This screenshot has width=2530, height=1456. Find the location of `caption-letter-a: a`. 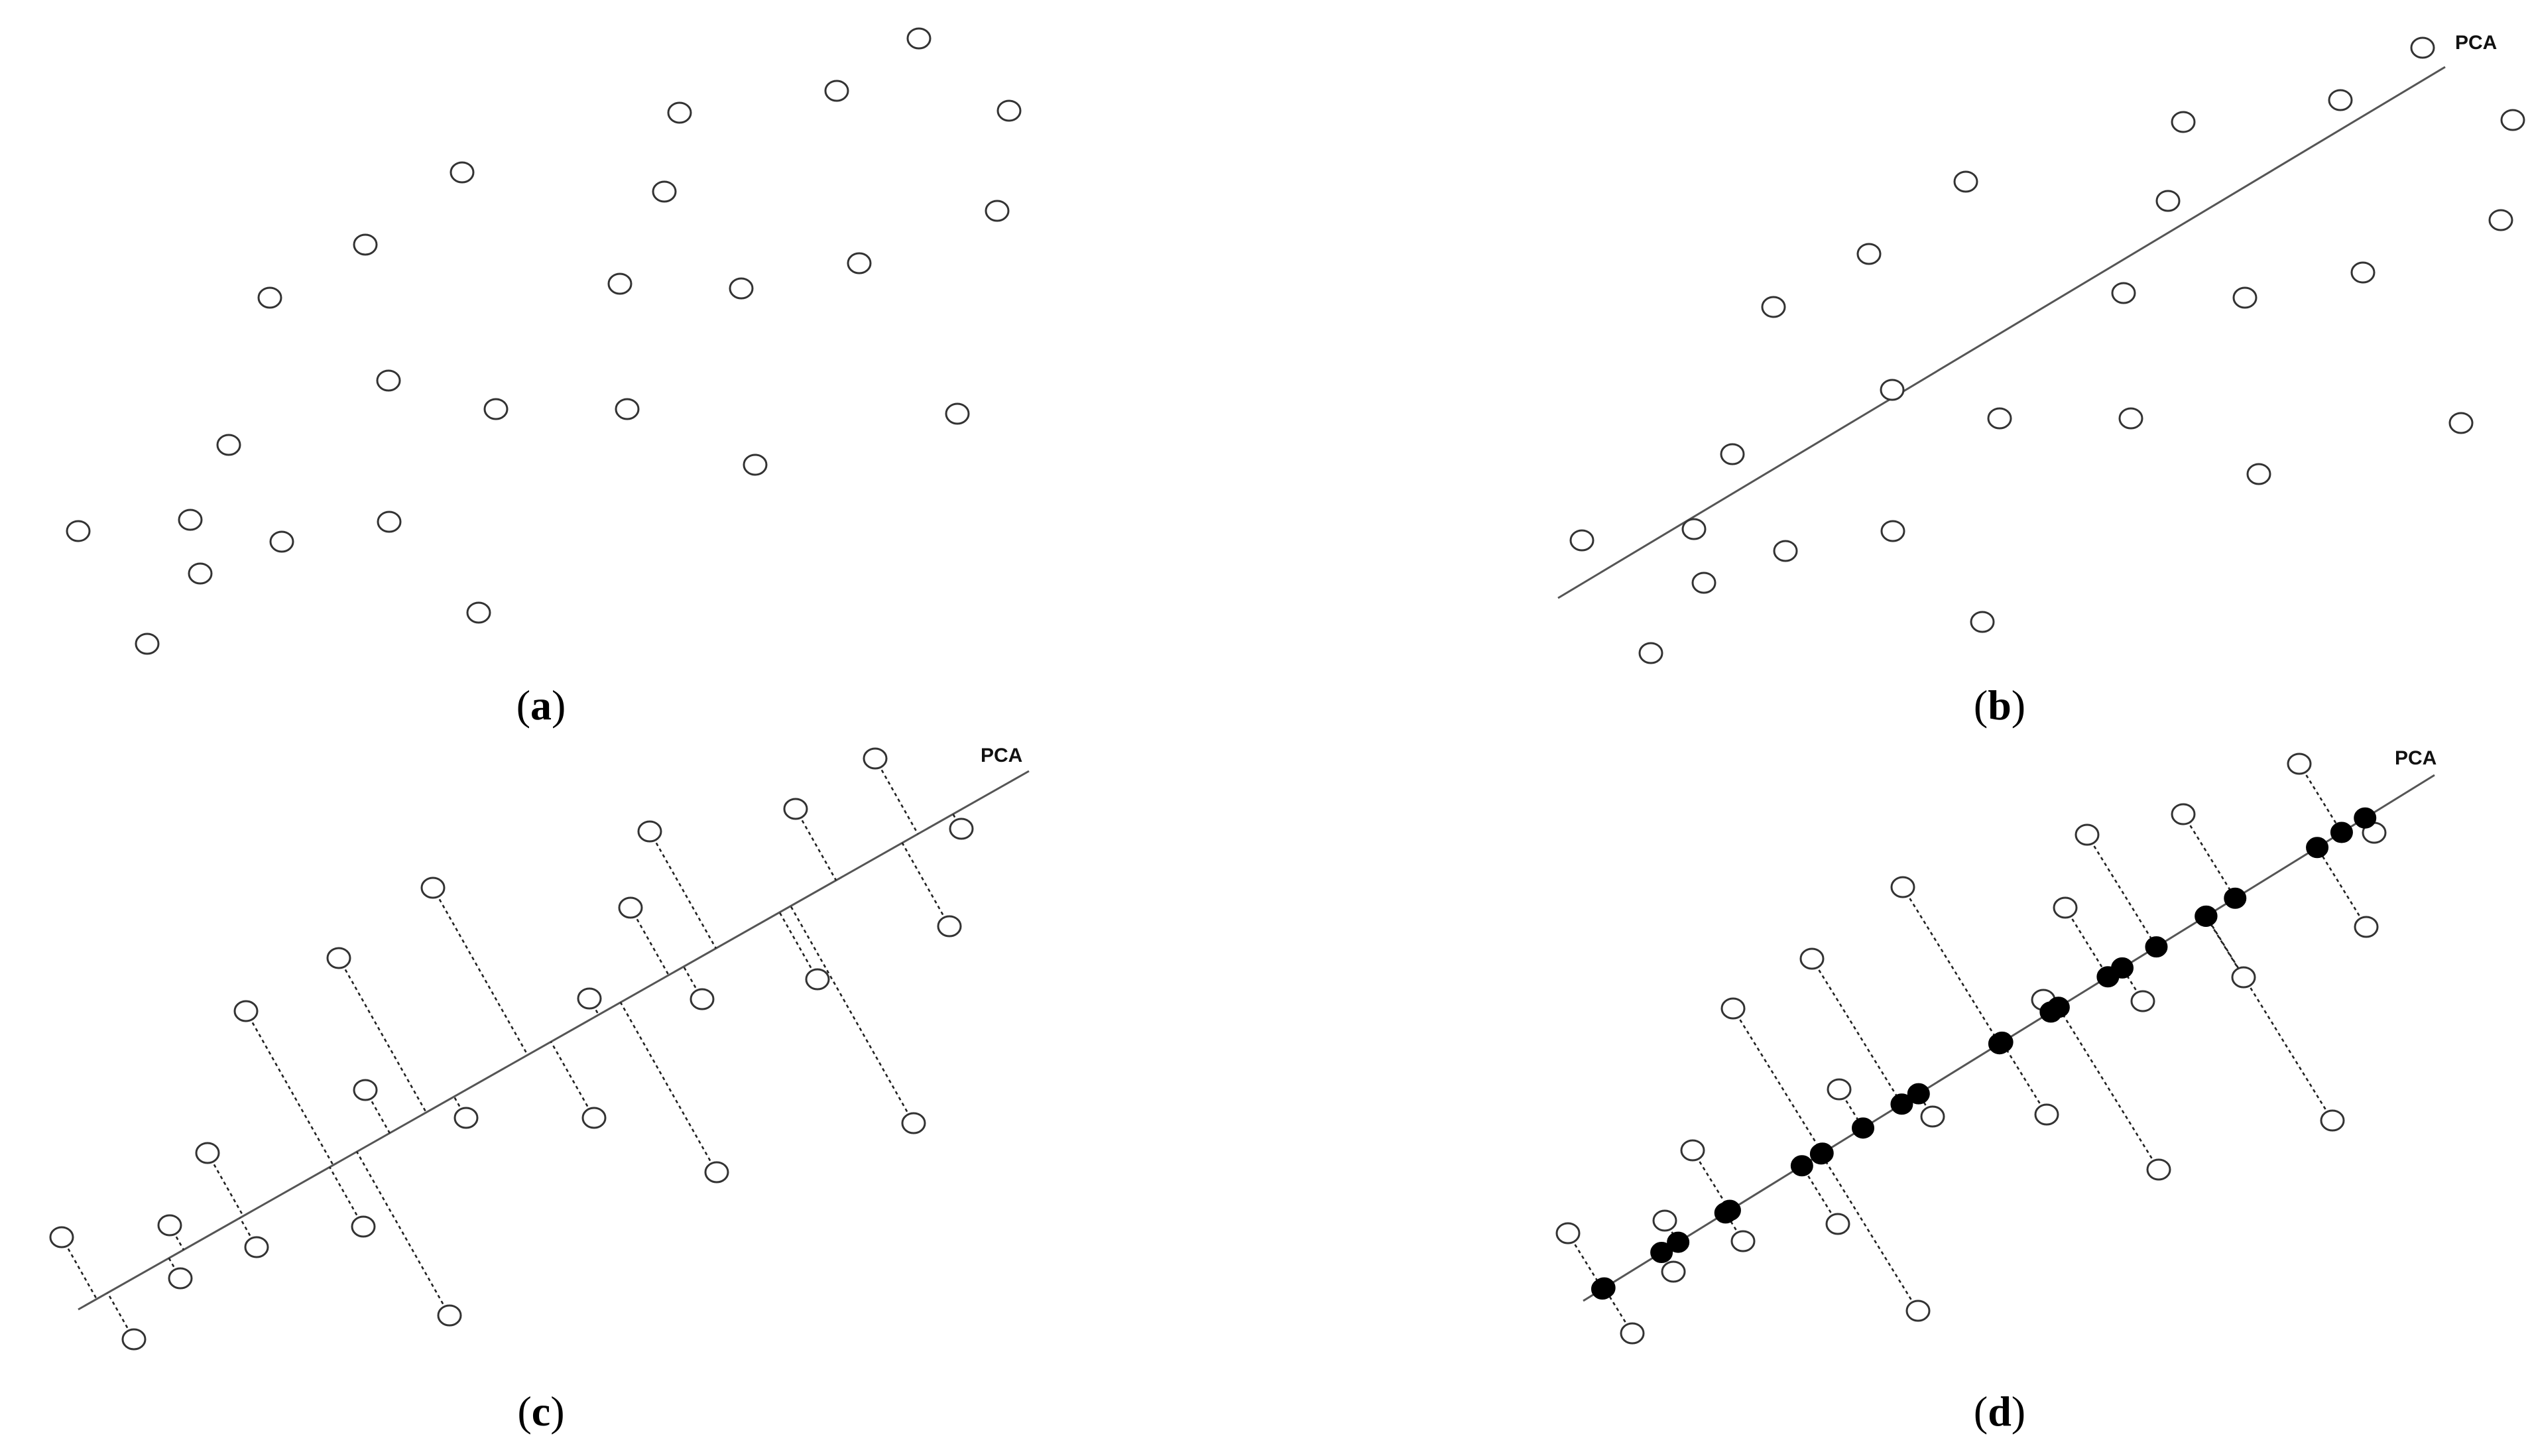

caption-letter-a: a is located at coordinates (541, 705).